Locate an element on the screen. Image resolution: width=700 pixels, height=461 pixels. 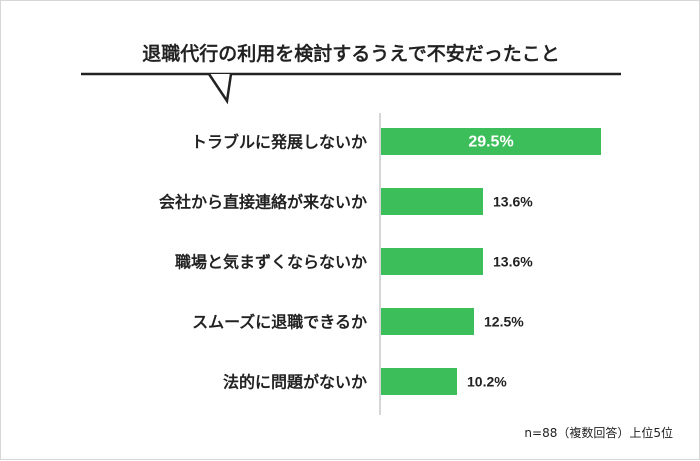
category-label: 職場と気まずくならないか is located at coordinates (271, 262).